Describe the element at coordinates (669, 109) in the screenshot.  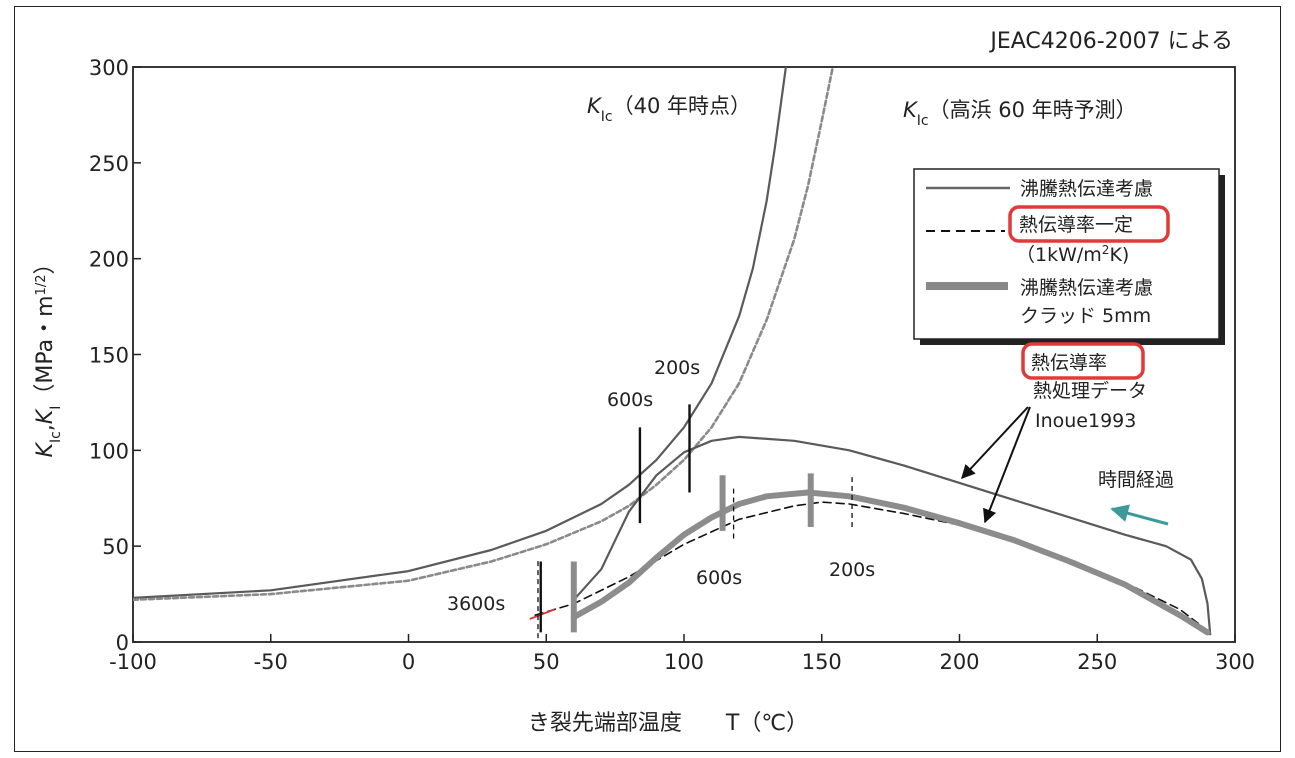
I see `curve-label-kic-40: KIc（40 年時点）` at that location.